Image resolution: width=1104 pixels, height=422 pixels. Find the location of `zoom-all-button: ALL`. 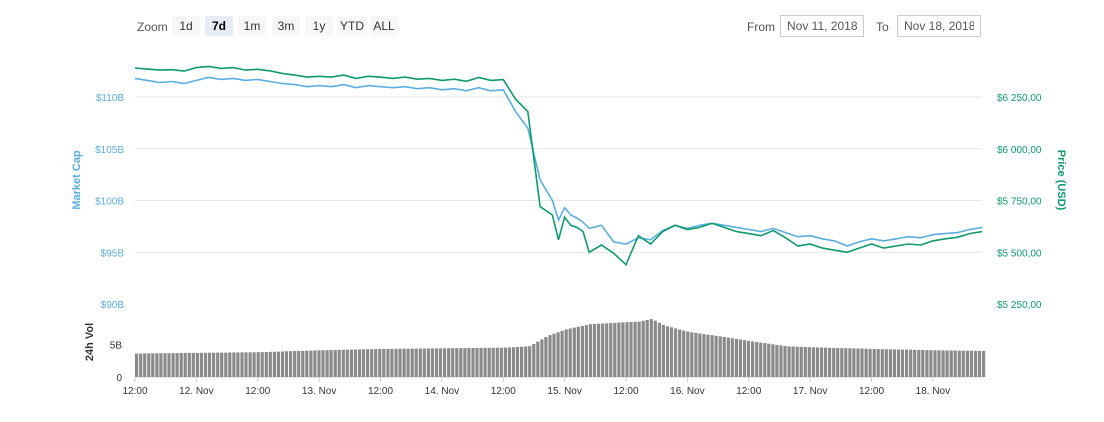

zoom-all-button: ALL is located at coordinates (384, 26).